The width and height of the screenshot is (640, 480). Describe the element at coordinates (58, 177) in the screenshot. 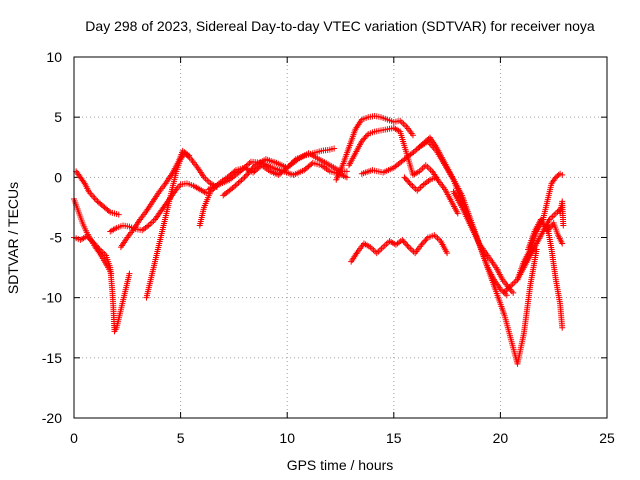

I see `y-tick-label: 0` at that location.